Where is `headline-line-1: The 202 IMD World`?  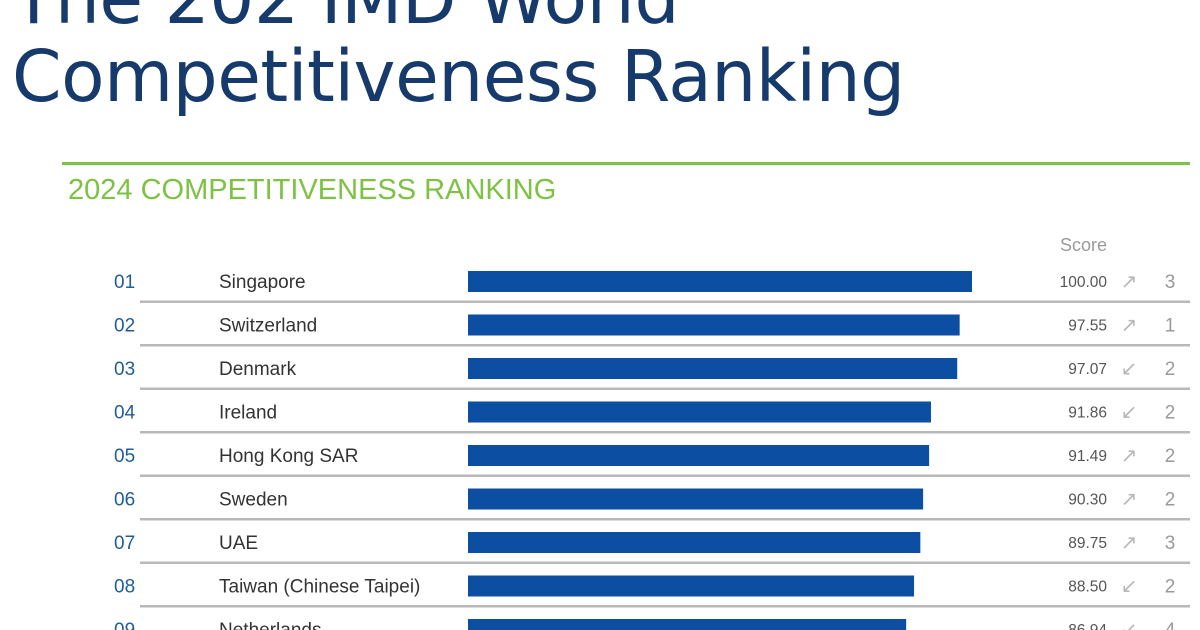
headline-line-1: The 202 IMD World is located at coordinates (602, 19).